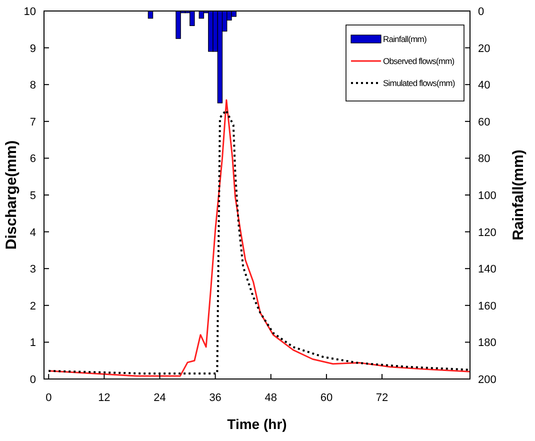 The image size is (535, 441). Describe the element at coordinates (104, 398) in the screenshot. I see `x-tick-label: 12` at that location.